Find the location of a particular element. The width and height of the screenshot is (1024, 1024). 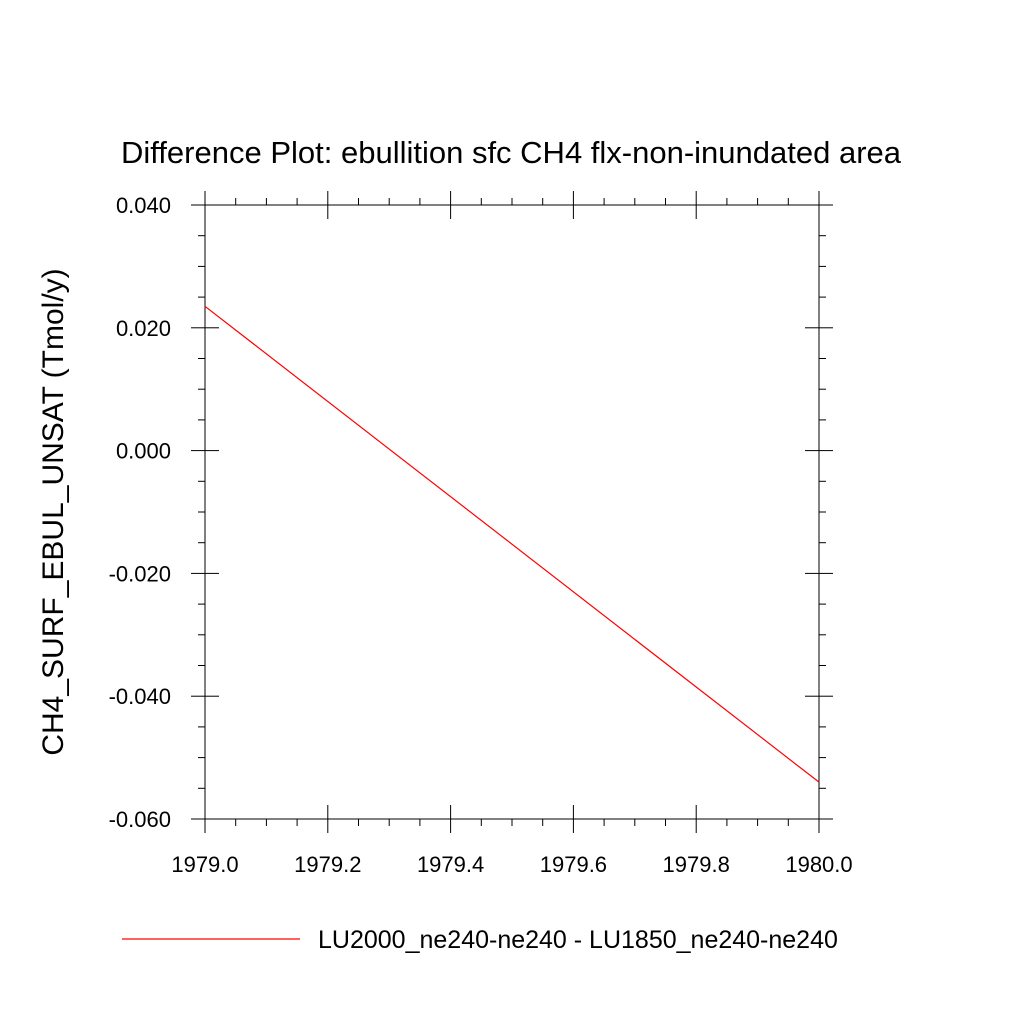

x-tick-label: 1980.0 is located at coordinates (818, 864).